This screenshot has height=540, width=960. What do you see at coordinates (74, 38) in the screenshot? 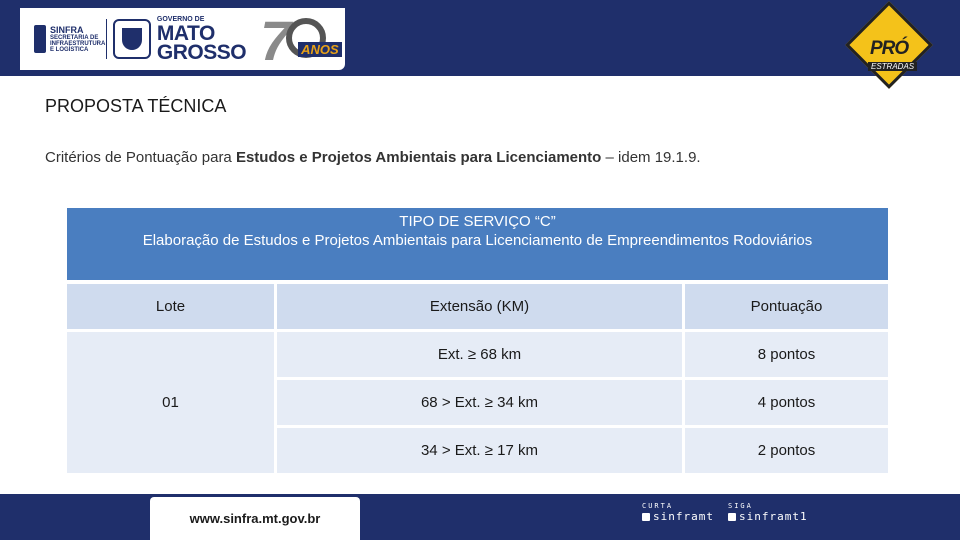
I see `sinfra-line: SECRETARIA DE` at bounding box center [74, 38].